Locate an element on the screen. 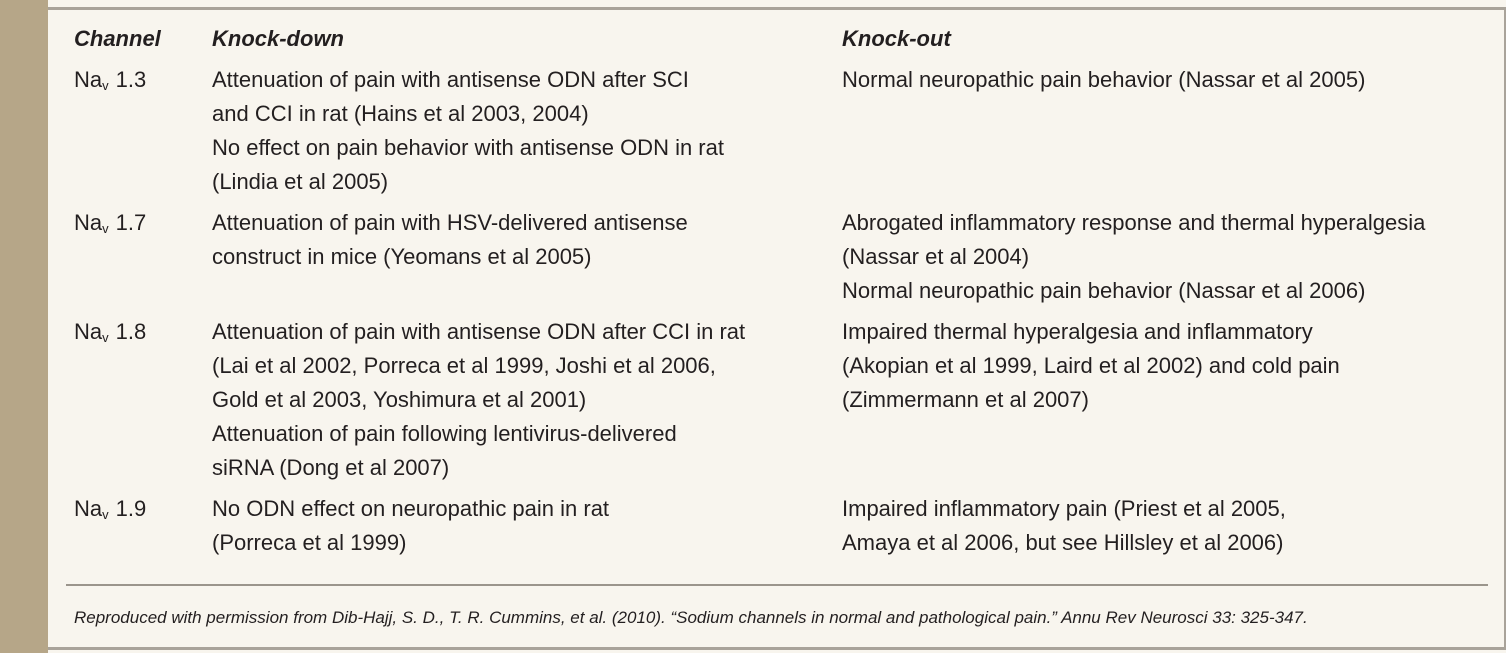  entry-line: Gold et al 2003, Yoshimura et al 2001) is located at coordinates (399, 399).